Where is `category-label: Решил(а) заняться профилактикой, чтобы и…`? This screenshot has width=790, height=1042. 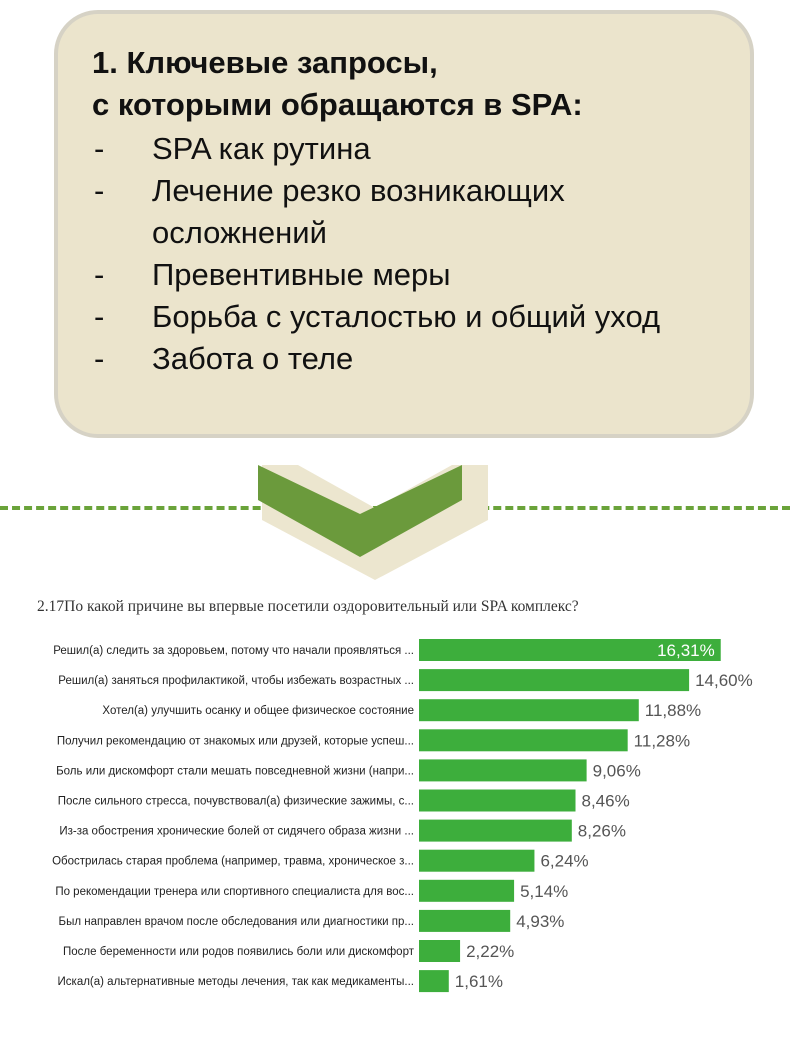
category-label: Решил(а) заняться профилактикой, чтобы и… is located at coordinates (236, 681).